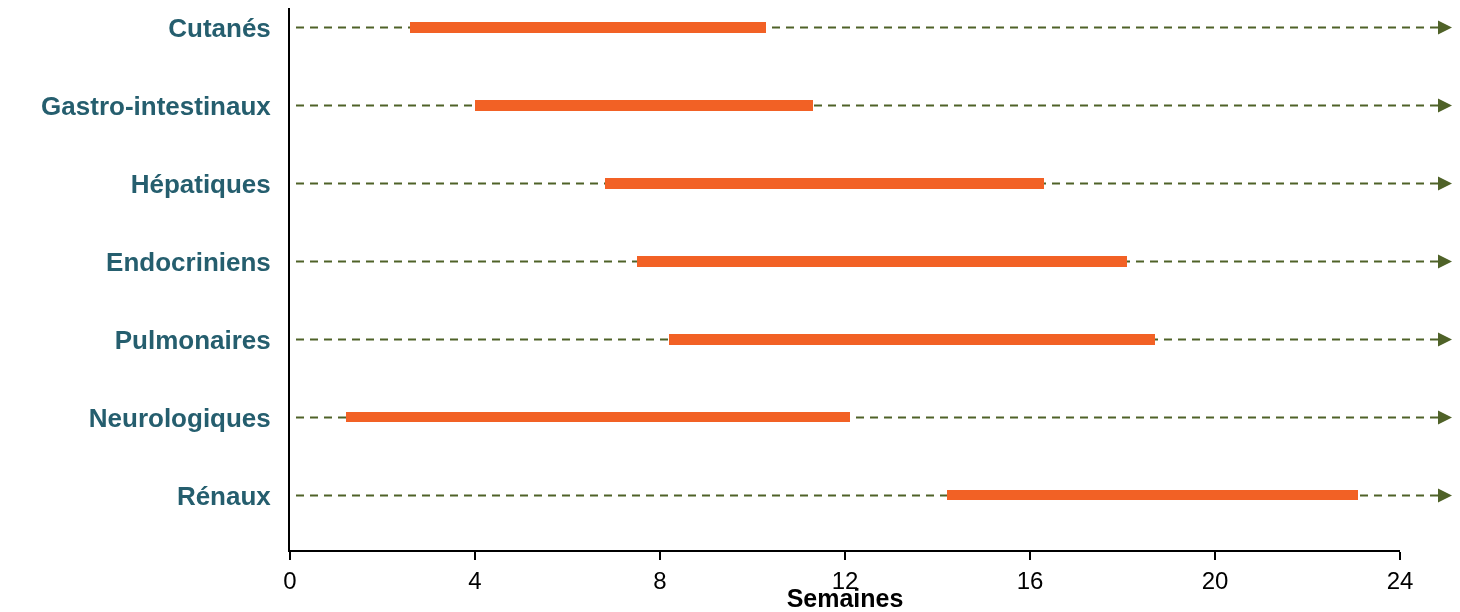 This screenshot has width=1460, height=612. What do you see at coordinates (200, 183) in the screenshot?
I see `y-tick-label: Hépatiques` at bounding box center [200, 183].